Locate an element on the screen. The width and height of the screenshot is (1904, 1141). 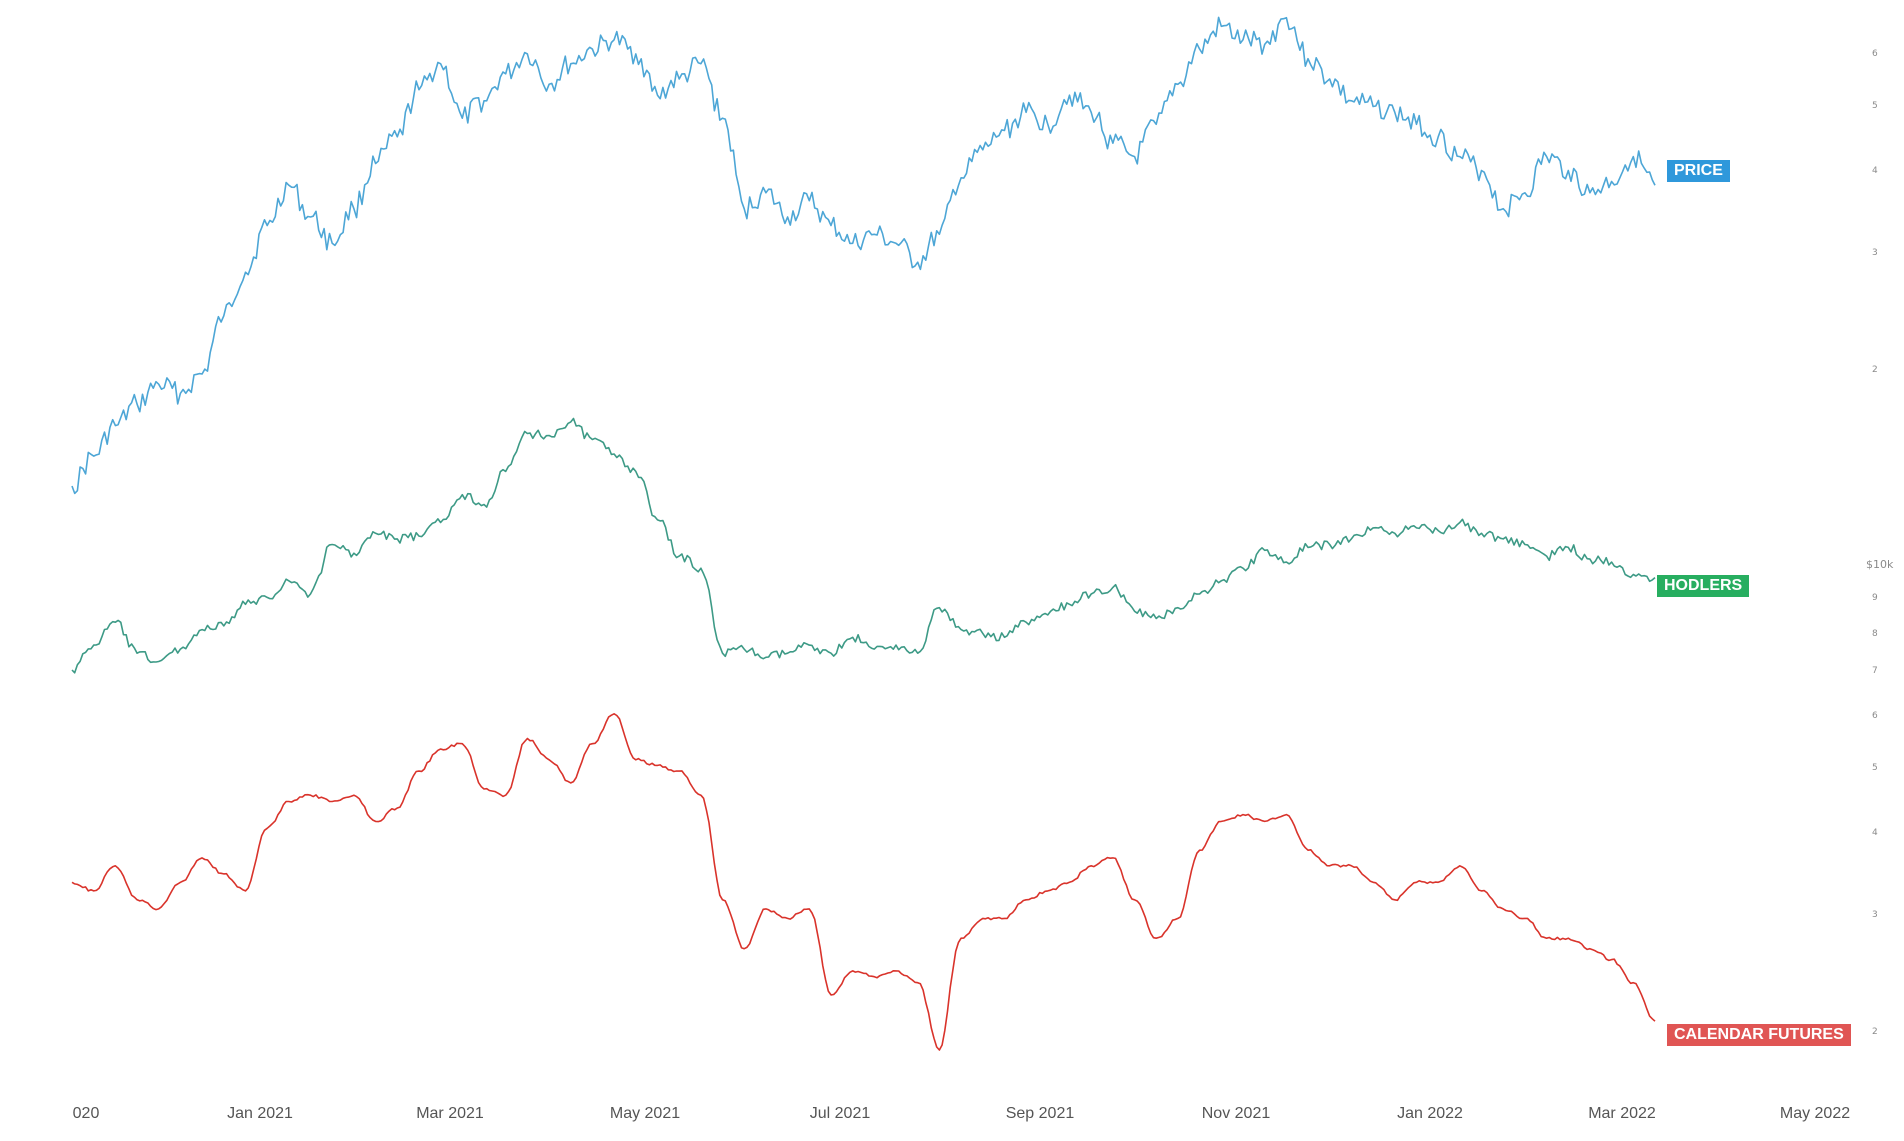
x-tick-label: Mar 2022 is located at coordinates (1622, 1113).